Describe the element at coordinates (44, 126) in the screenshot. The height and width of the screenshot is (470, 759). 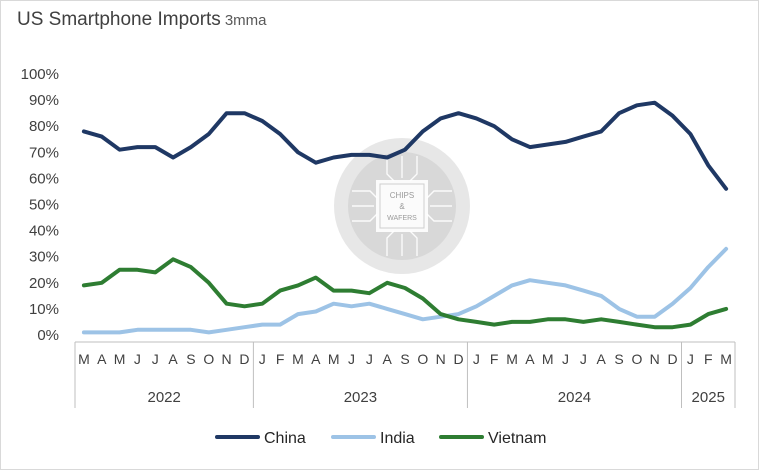
I see `y-tick-label: 80%` at that location.